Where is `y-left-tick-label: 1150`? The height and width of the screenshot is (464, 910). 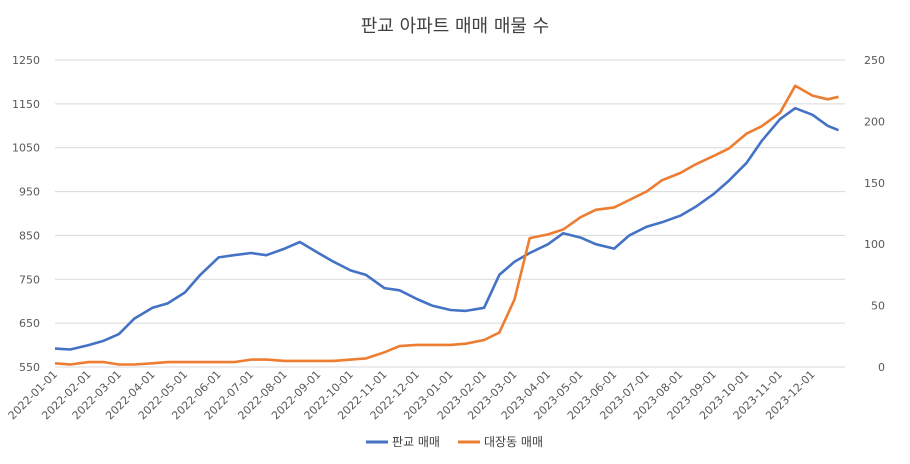 y-left-tick-label: 1150 is located at coordinates (26, 104).